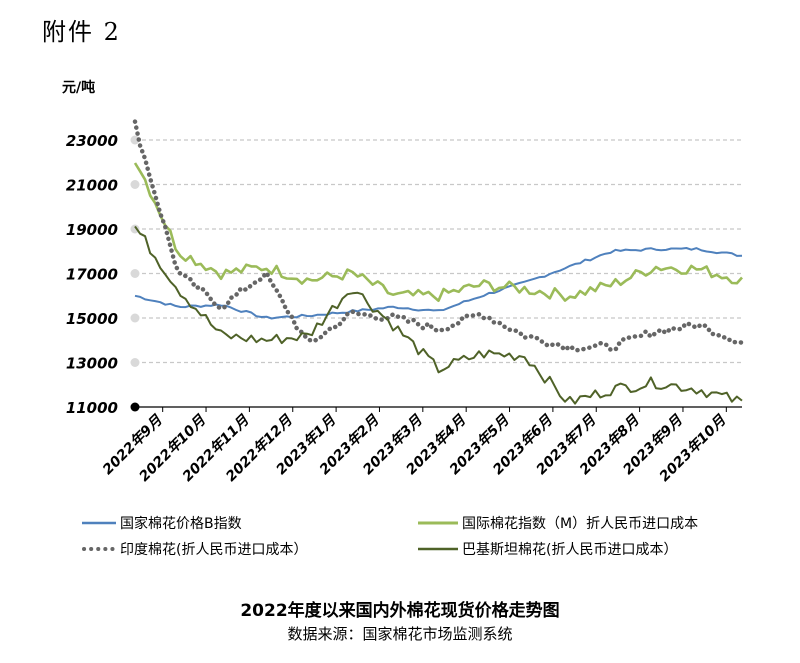 Image resolution: width=800 pixels, height=663 pixels. I want to click on attachment-label: 附件 2, so click(81, 32).